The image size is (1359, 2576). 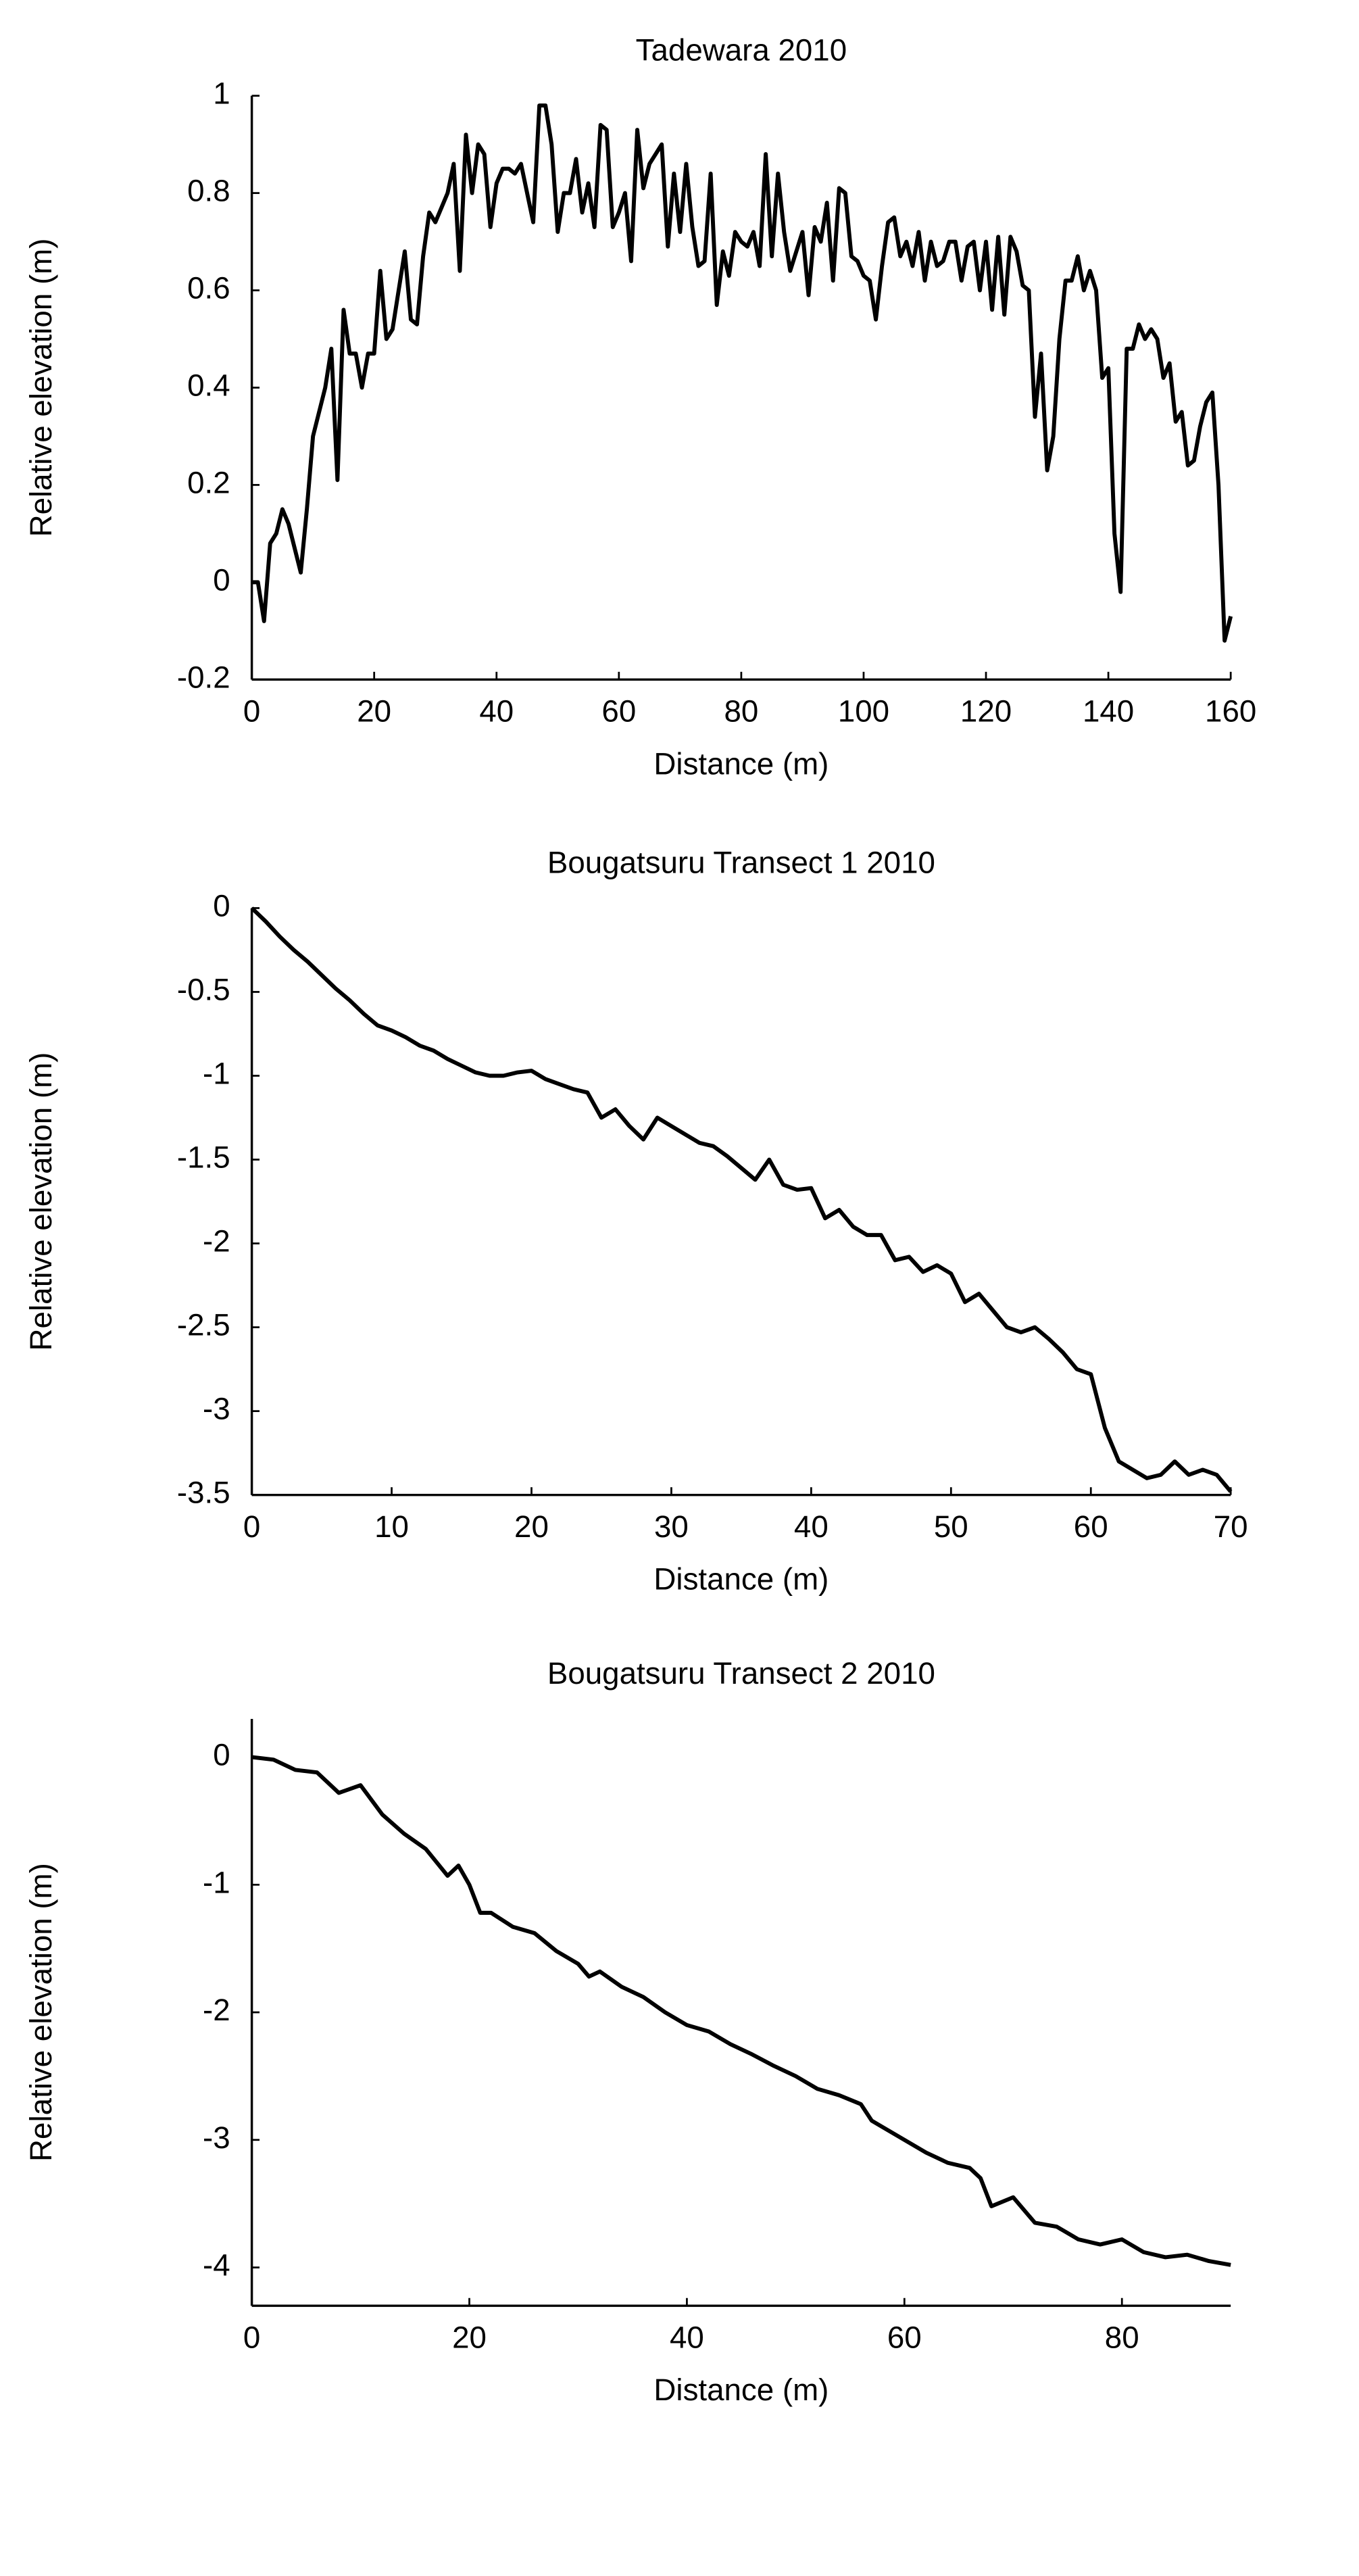 What do you see at coordinates (208, 288) in the screenshot?
I see `y-tick-label: 0.6` at bounding box center [208, 288].